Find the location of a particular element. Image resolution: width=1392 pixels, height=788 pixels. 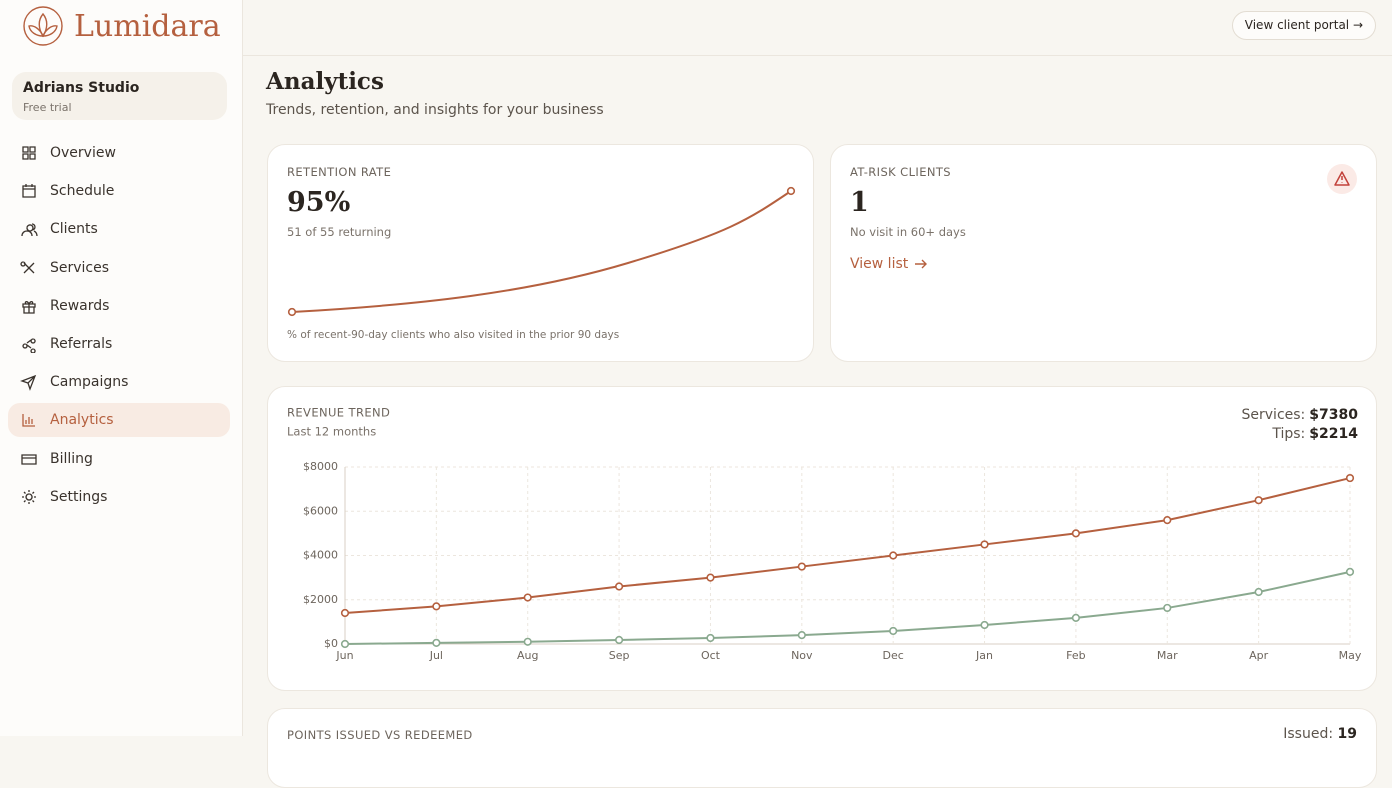

x-tick-label: Jun is located at coordinates (344, 655).